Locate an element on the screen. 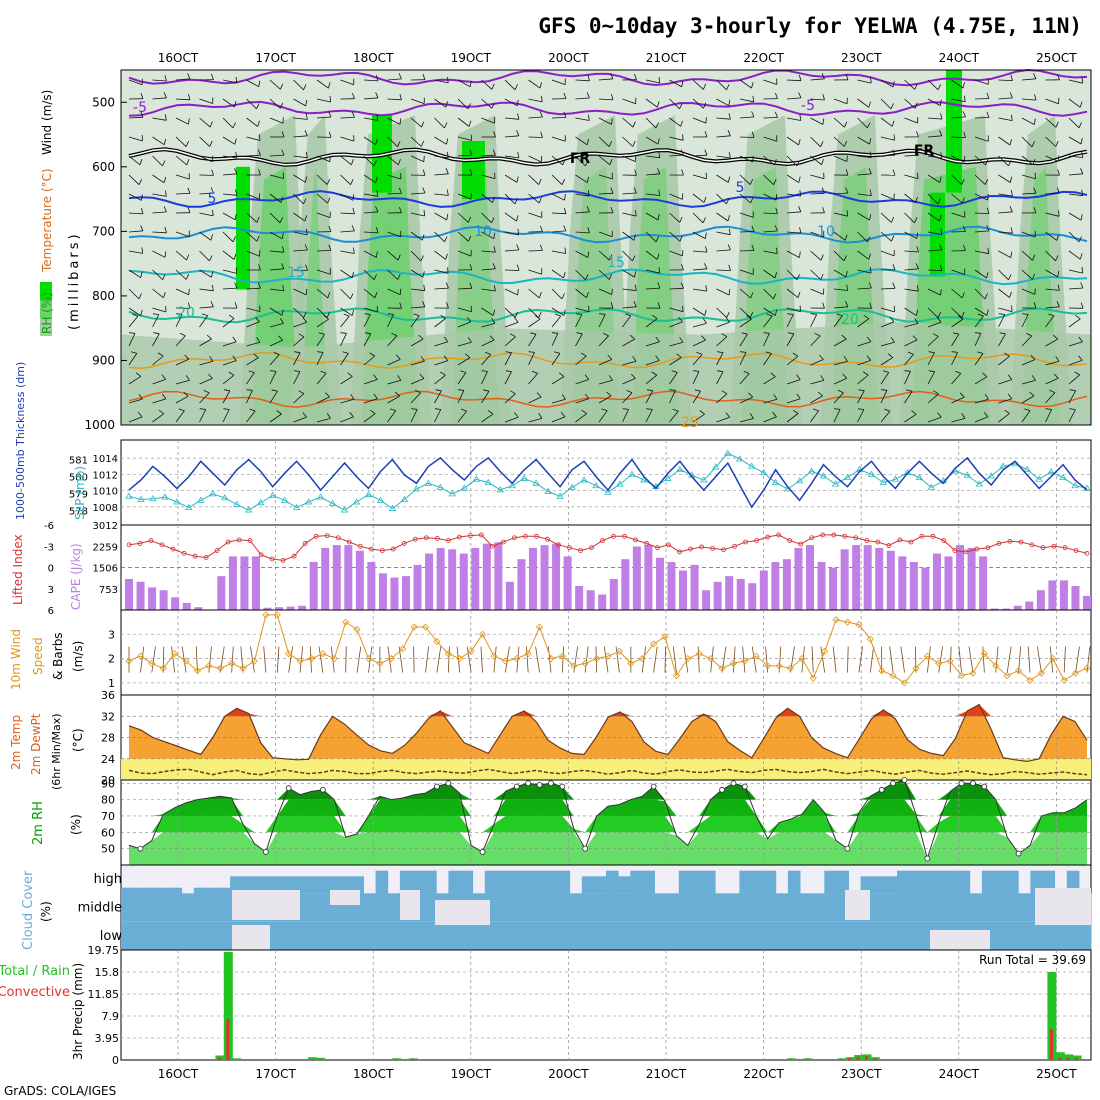 The width and height of the screenshot is (1100, 1100). precip-total-bar is located at coordinates (1077, 1057).